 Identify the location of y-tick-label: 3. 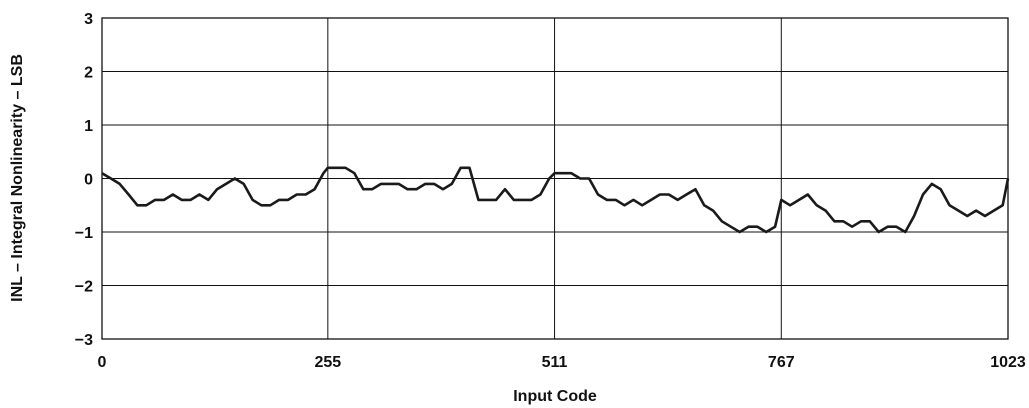
(88, 19).